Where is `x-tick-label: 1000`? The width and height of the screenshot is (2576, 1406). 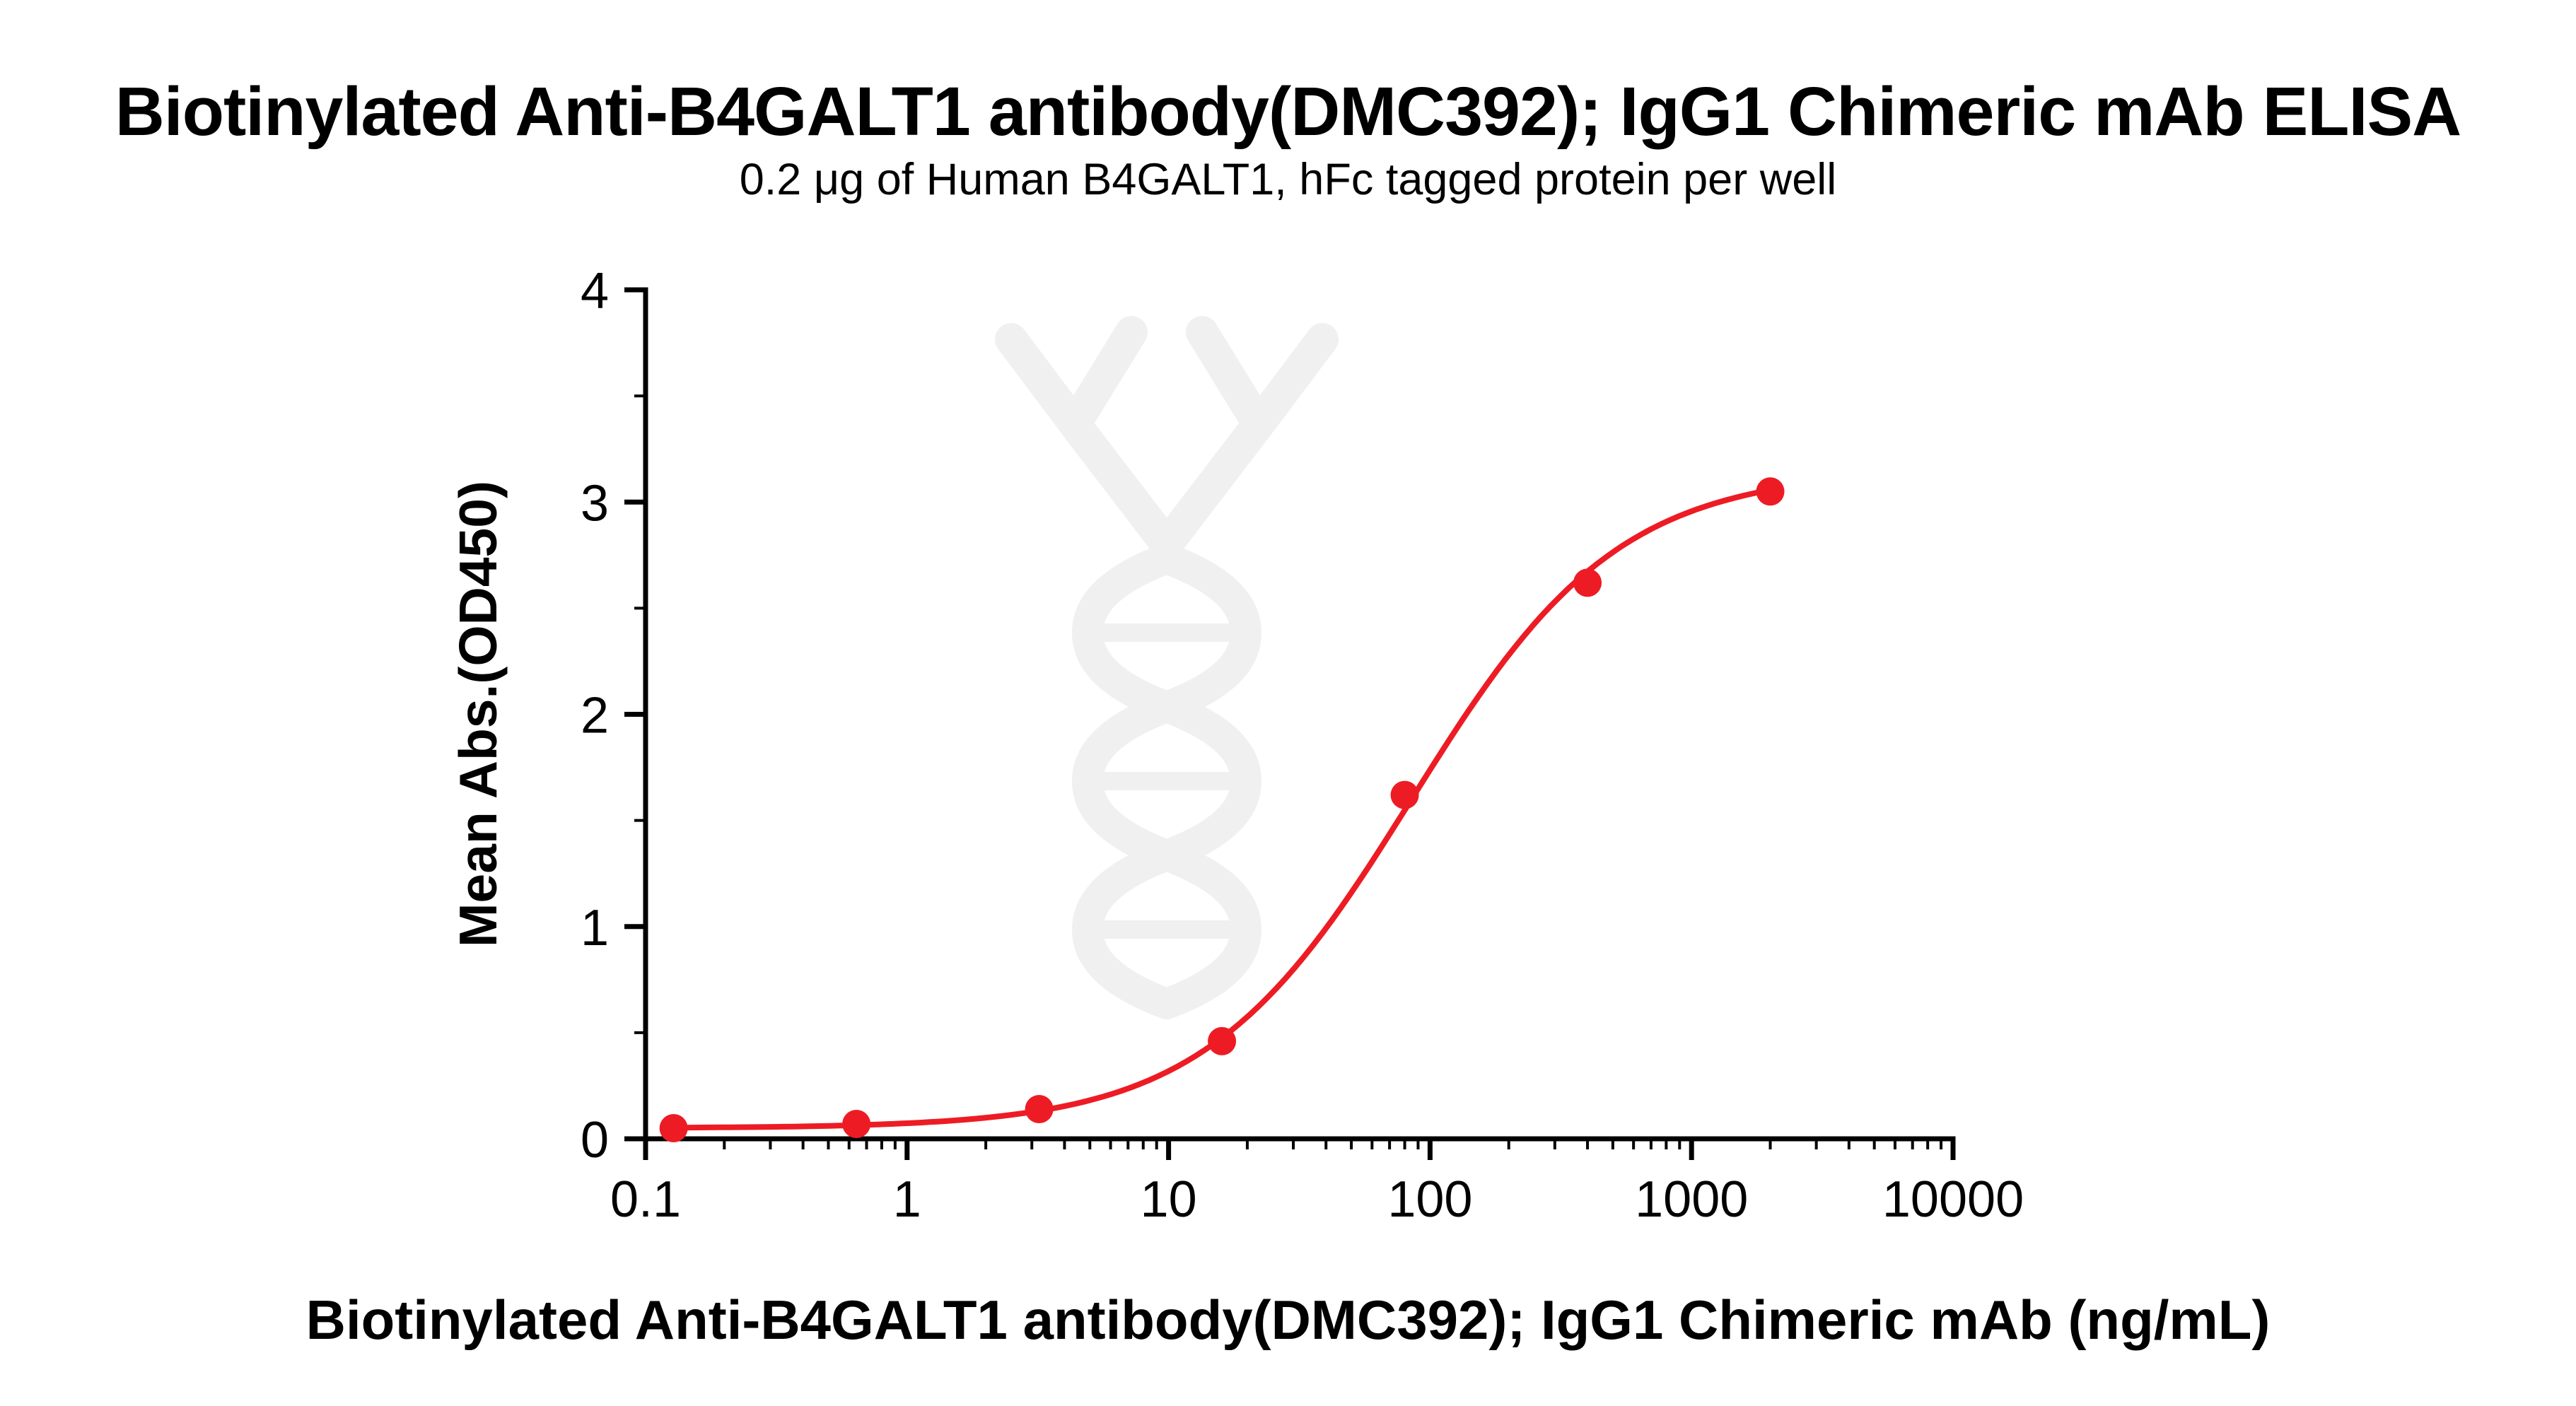 x-tick-label: 1000 is located at coordinates (1691, 1199).